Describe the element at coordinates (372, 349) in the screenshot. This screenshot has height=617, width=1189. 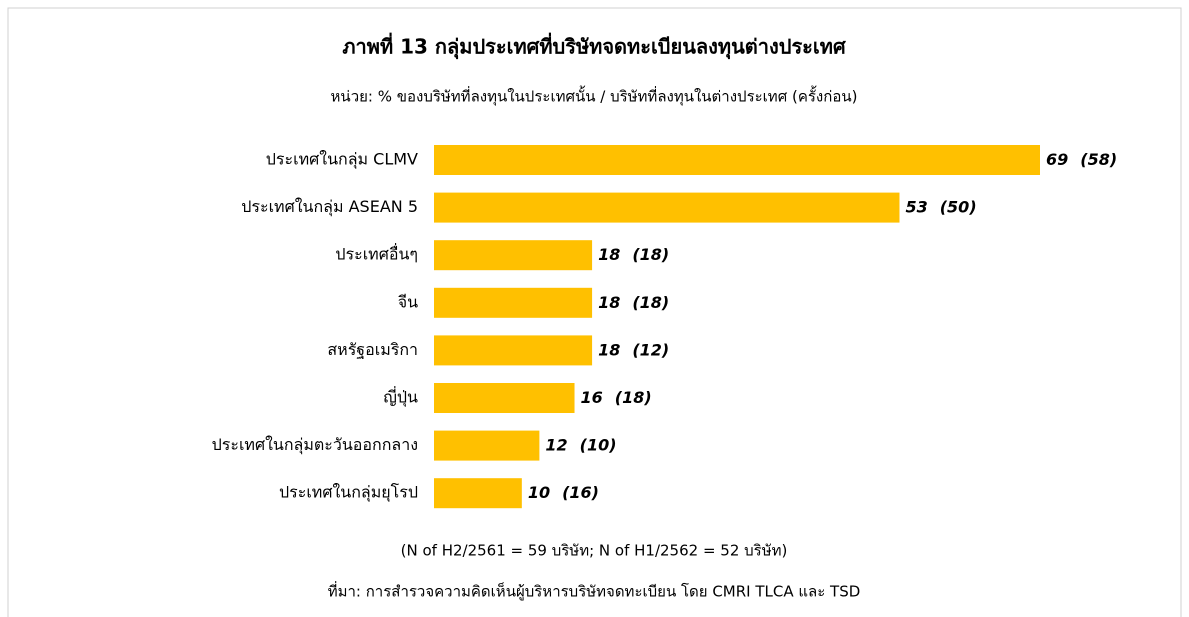
I see `category-label: สหรัฐอเมริกา` at that location.